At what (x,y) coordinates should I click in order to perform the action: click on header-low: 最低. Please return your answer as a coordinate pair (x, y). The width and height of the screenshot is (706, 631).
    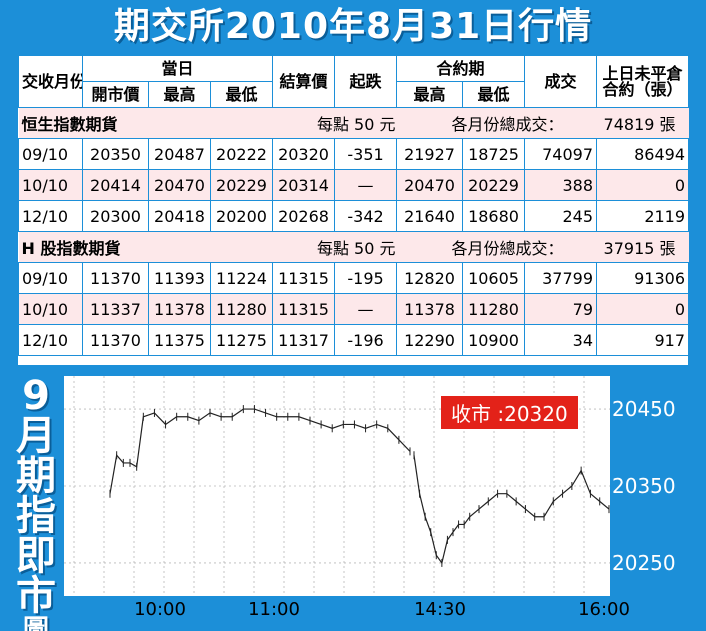
    Looking at the image, I should click on (241, 94).